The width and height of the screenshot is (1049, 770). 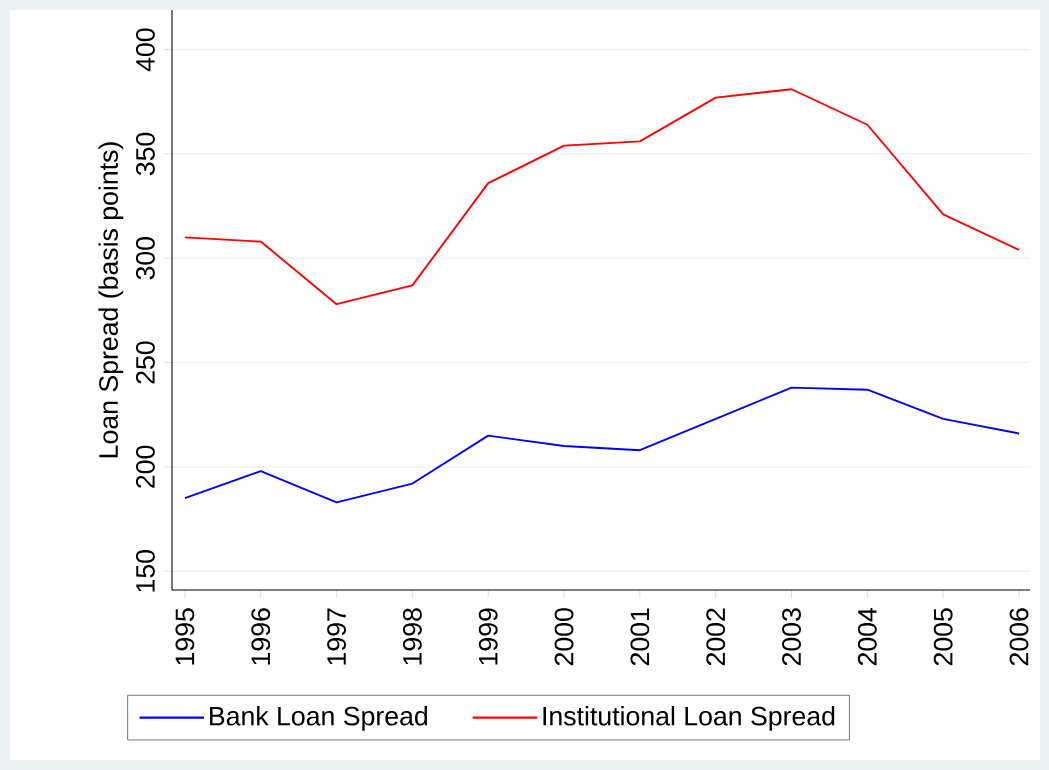 What do you see at coordinates (145, 466) in the screenshot?
I see `y-tick-label: 200` at bounding box center [145, 466].